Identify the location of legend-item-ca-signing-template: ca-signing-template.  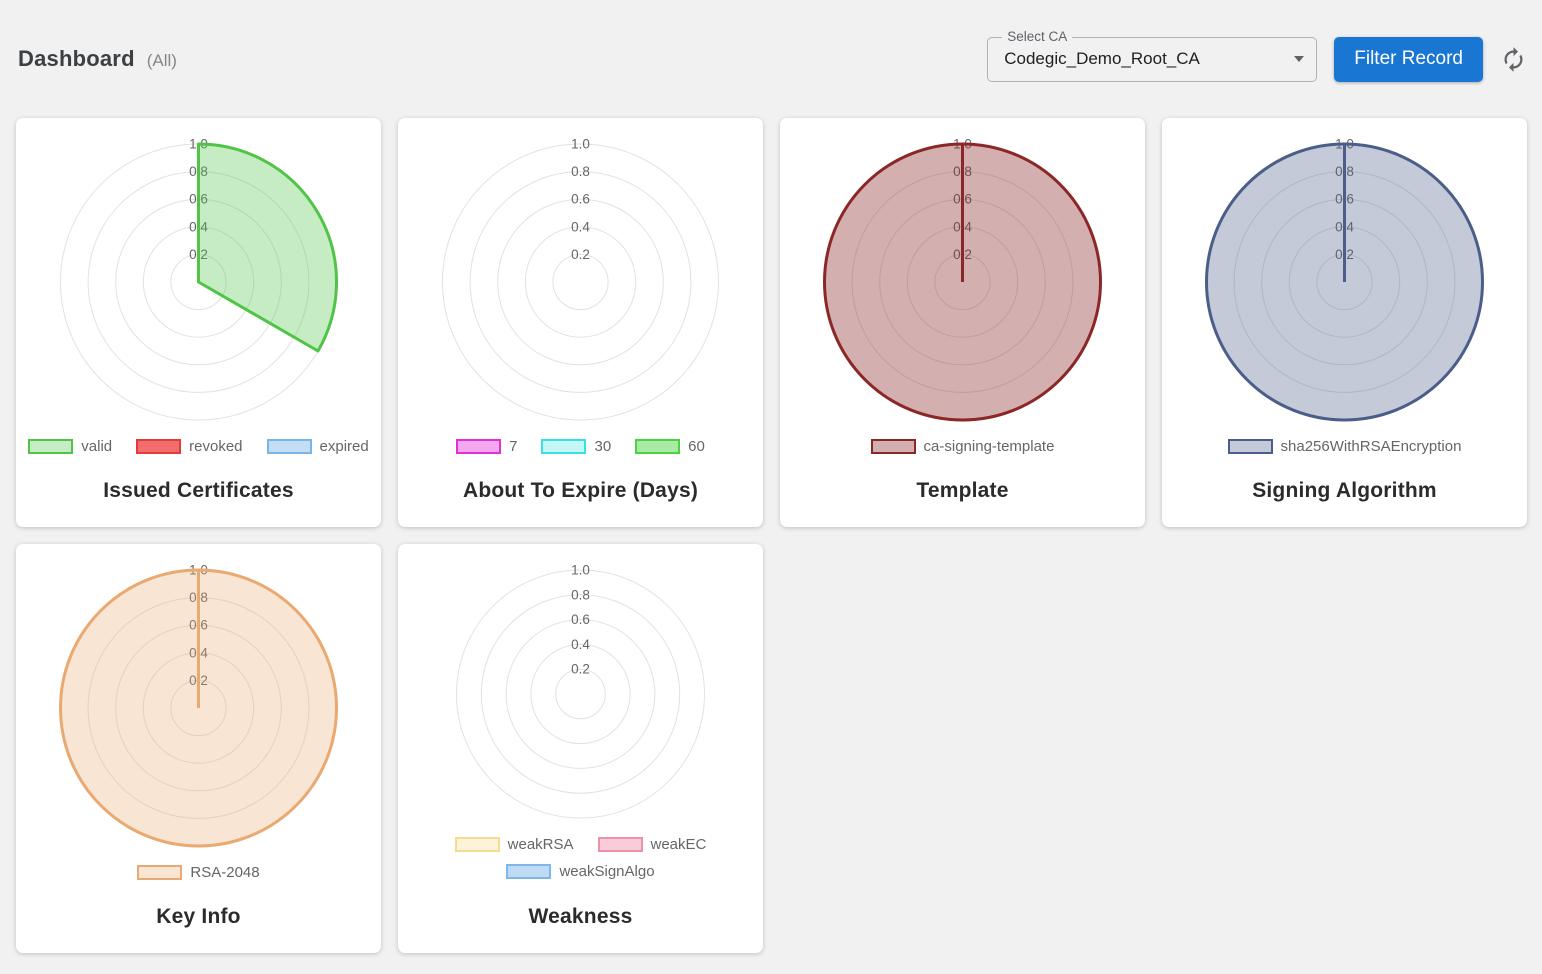
(962, 446).